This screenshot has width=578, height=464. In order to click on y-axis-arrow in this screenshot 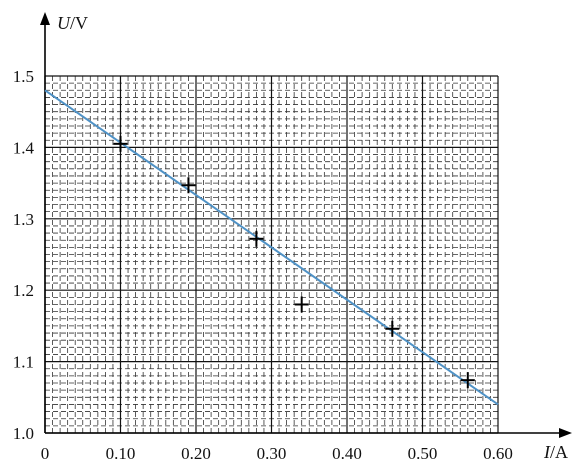, I will do `click(45, 18)`.